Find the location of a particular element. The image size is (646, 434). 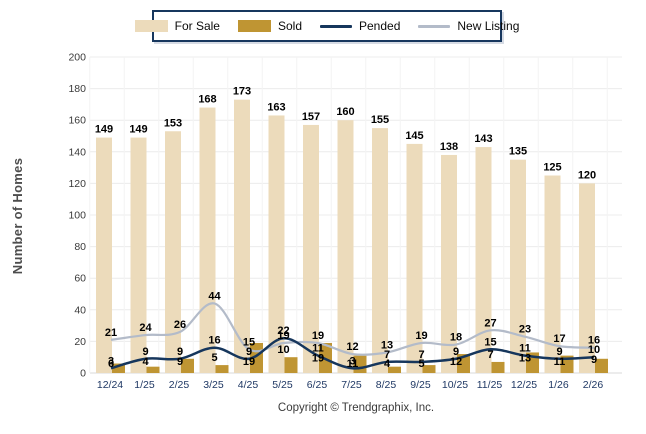

svg-text: 21 is located at coordinates (111, 333).